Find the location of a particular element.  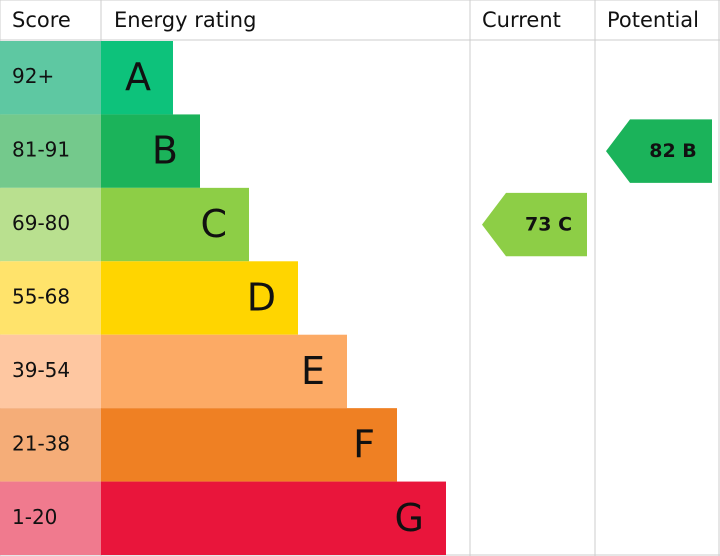

current-arrow is located at coordinates (534, 224).